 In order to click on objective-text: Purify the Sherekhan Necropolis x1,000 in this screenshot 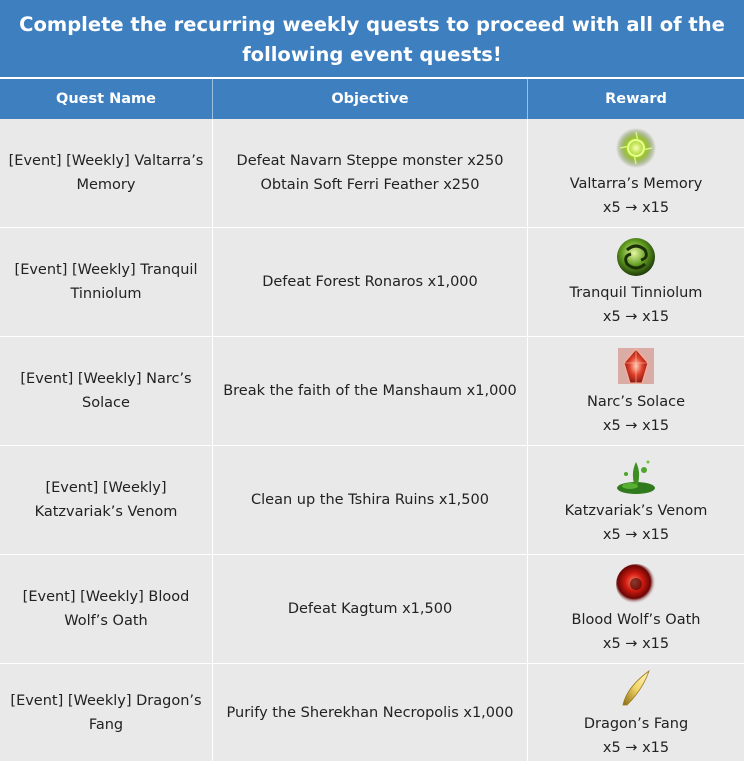, I will do `click(370, 712)`.